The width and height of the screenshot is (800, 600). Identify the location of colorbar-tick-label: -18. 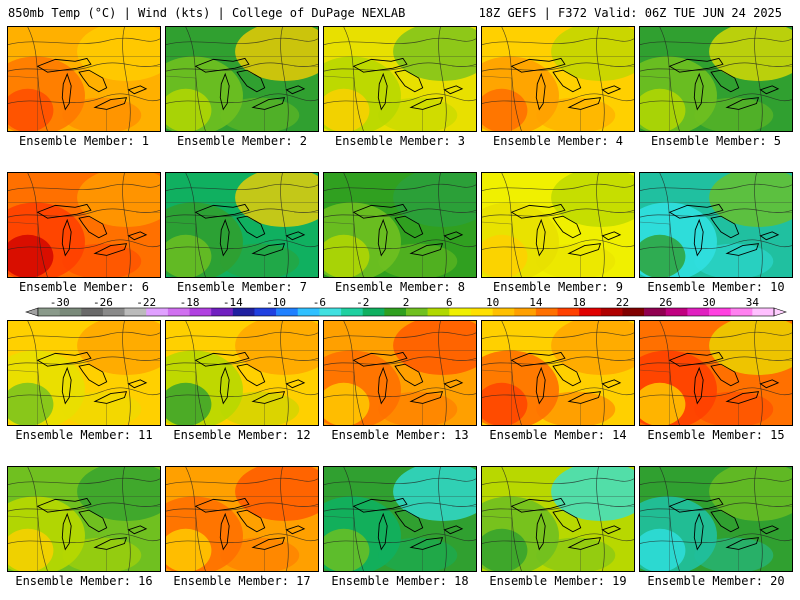
(190, 302).